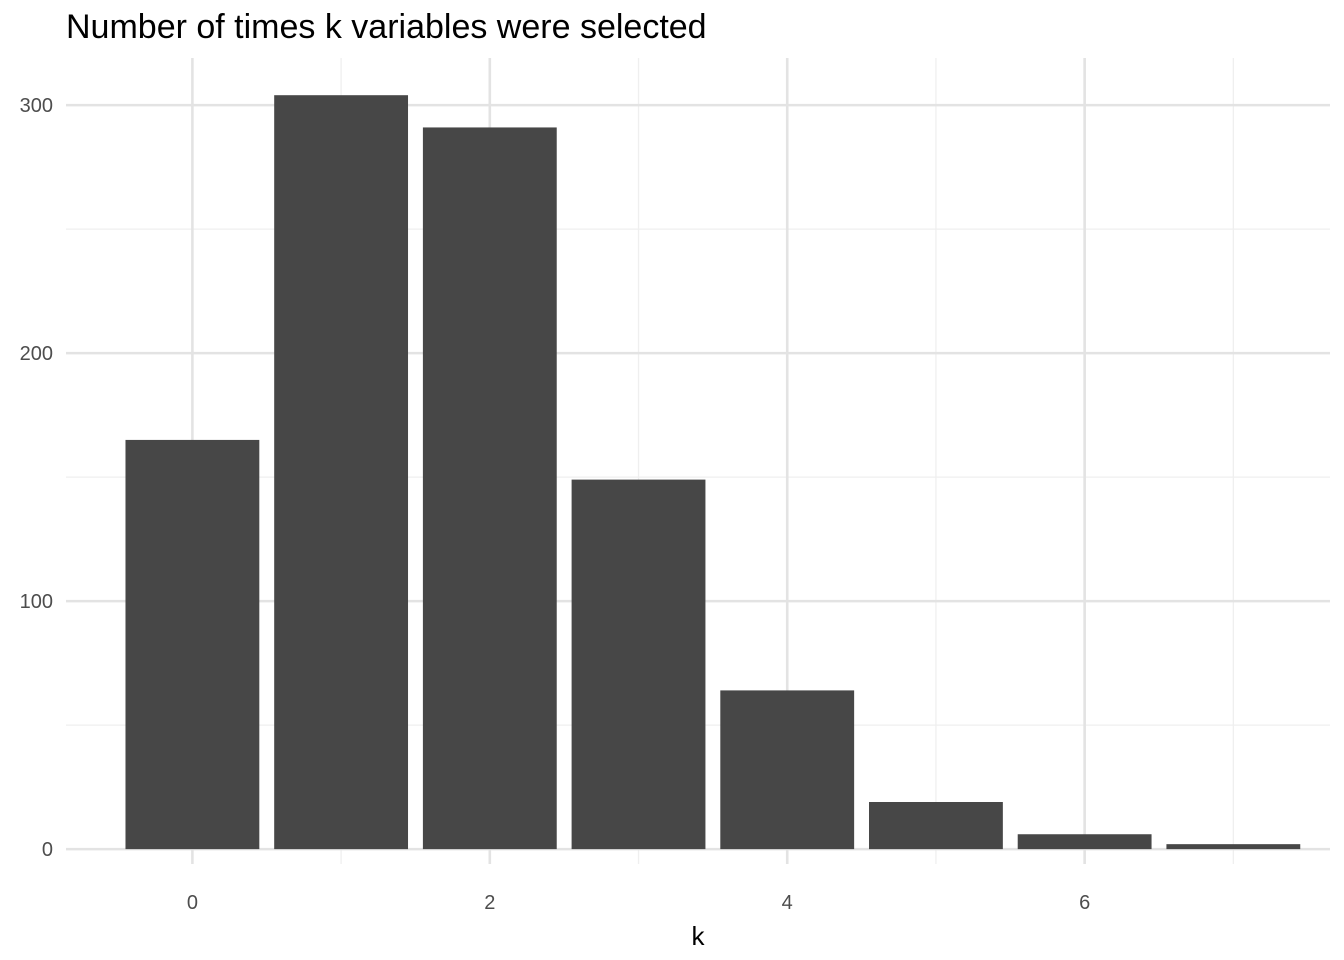 The width and height of the screenshot is (1344, 960). What do you see at coordinates (1084, 903) in the screenshot?
I see `x-tick-label: 6` at bounding box center [1084, 903].